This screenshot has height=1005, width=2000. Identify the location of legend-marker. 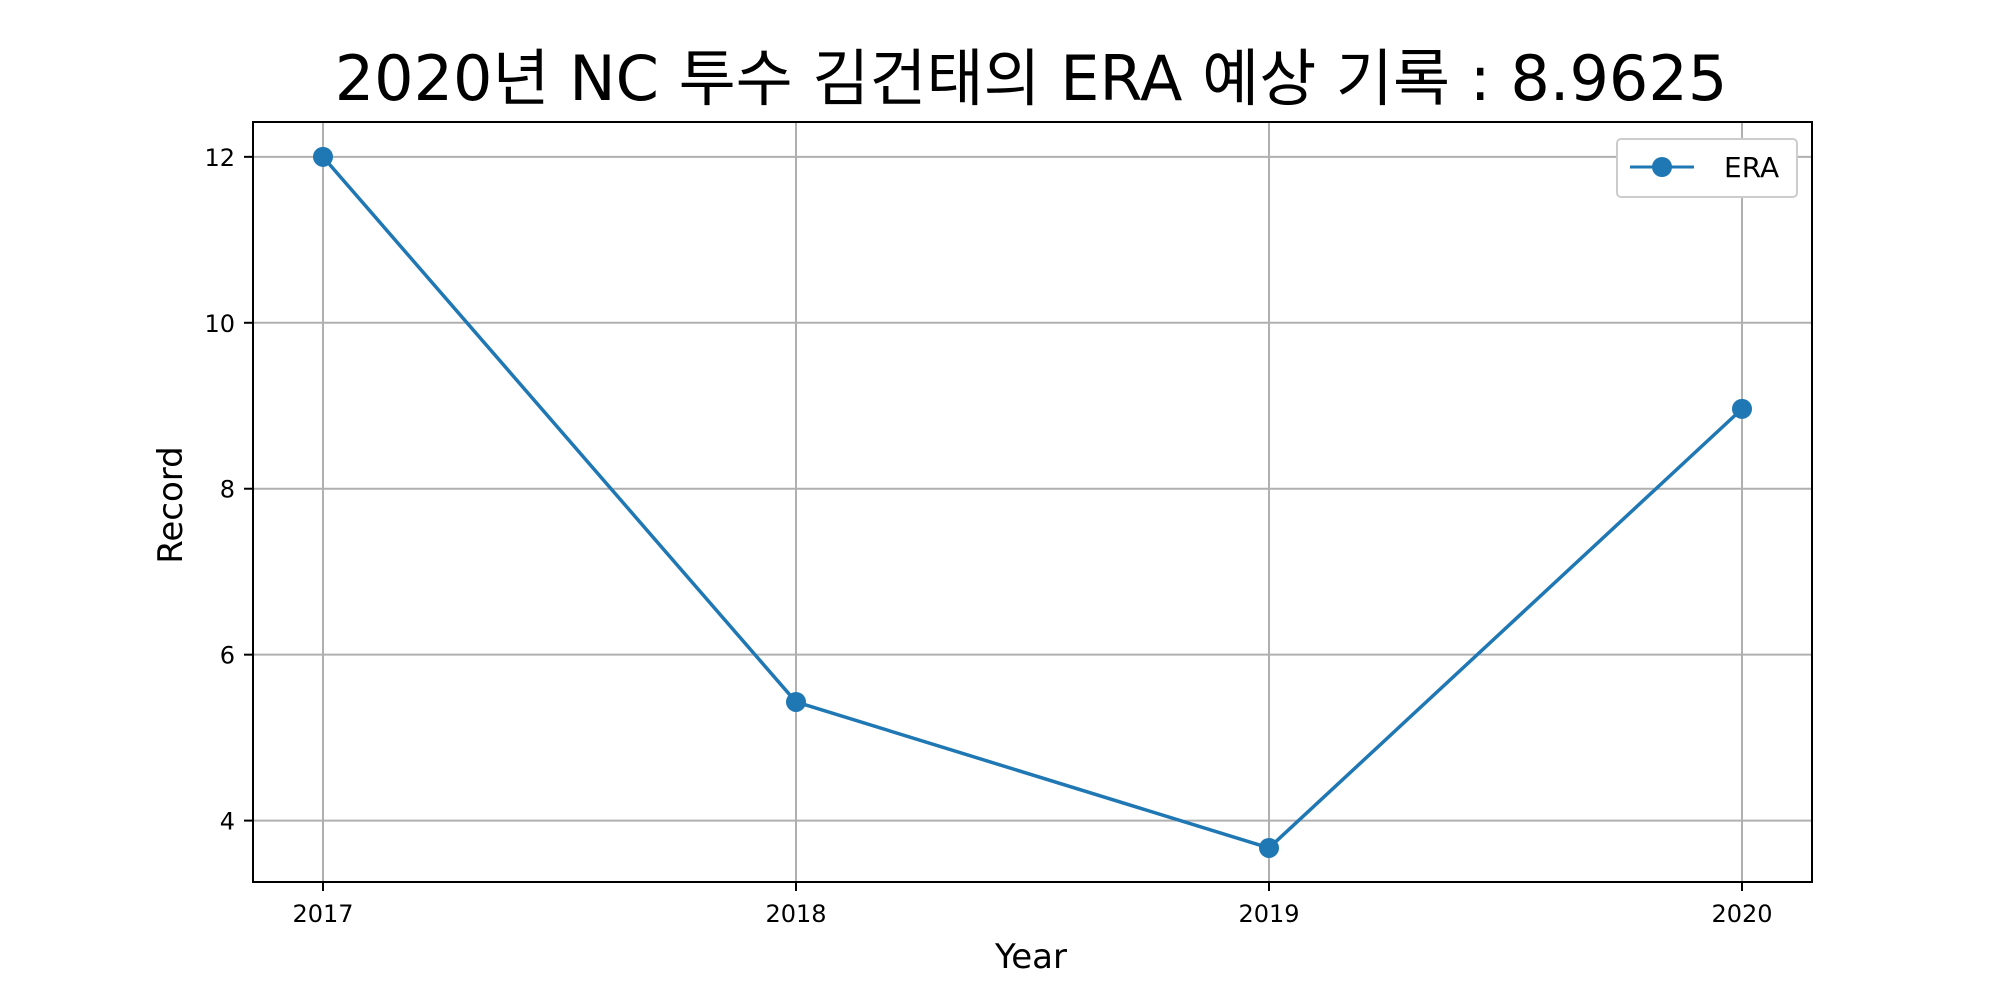
(1662, 167).